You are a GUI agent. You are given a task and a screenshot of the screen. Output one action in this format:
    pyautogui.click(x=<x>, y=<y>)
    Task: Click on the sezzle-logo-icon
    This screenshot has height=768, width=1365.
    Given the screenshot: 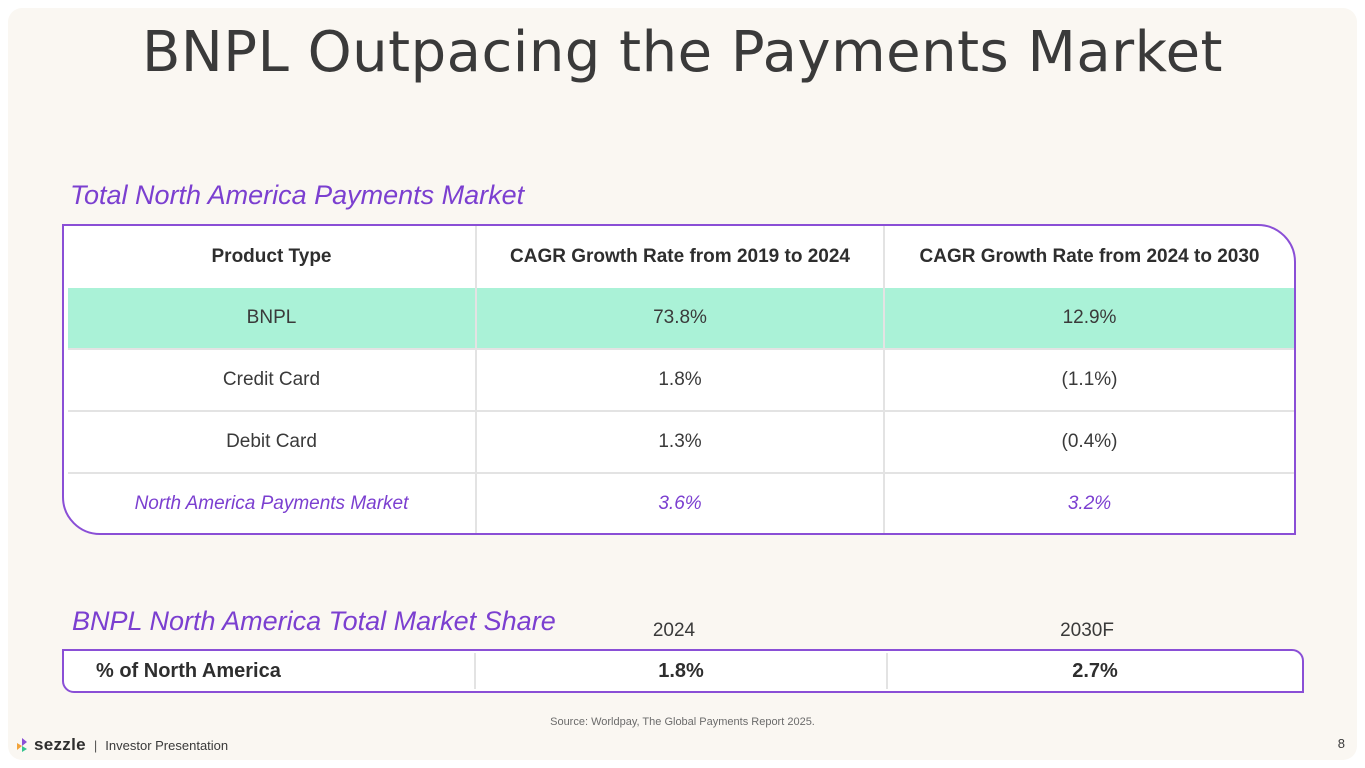 What is the action you would take?
    pyautogui.click(x=22, y=745)
    